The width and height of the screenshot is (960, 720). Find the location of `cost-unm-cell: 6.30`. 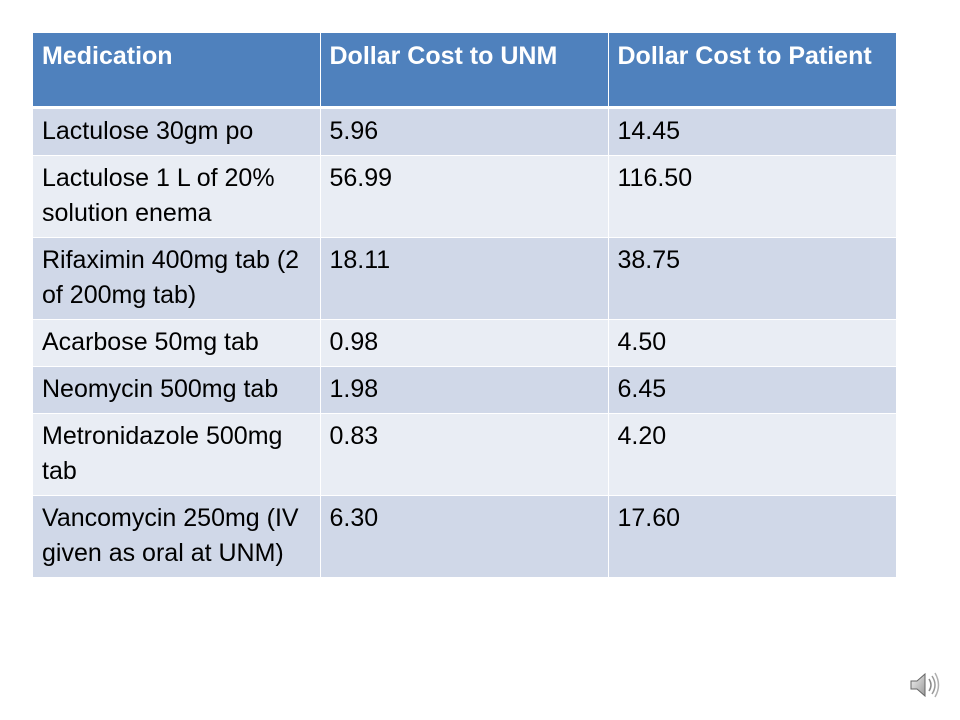

cost-unm-cell: 6.30 is located at coordinates (464, 536).